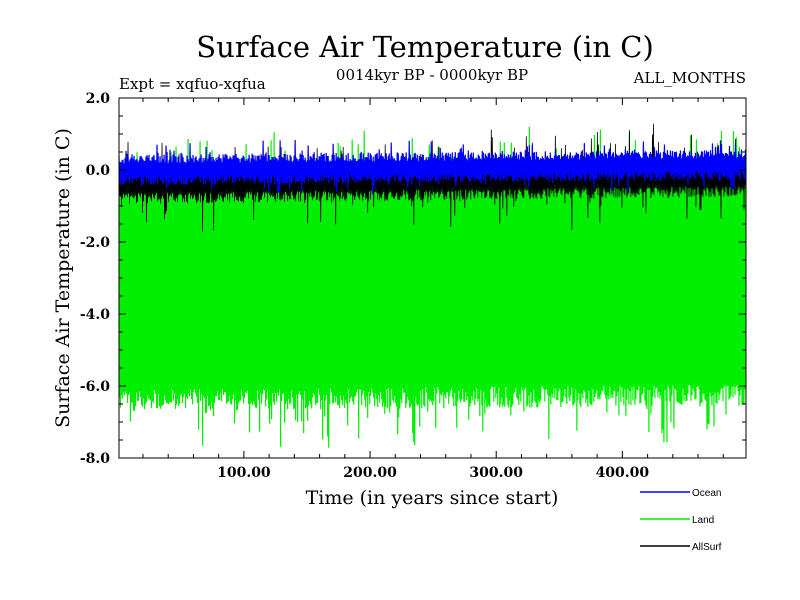  I want to click on y-tick-label: -6.0, so click(95, 387).